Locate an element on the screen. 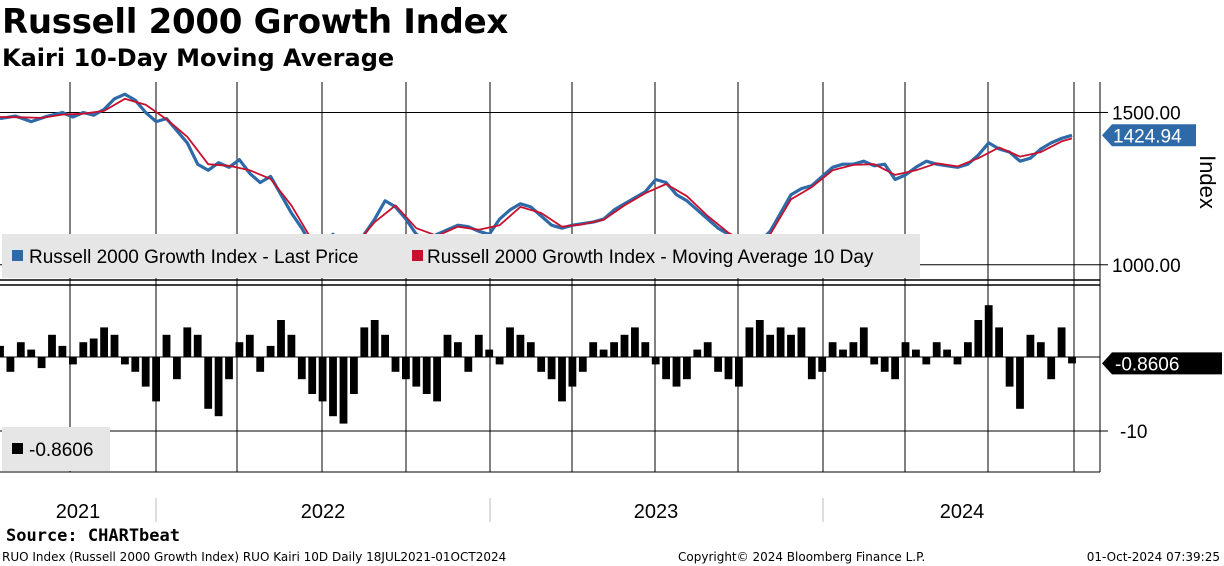 Image resolution: width=1224 pixels, height=566 pixels. source-note: Source: CHARTbeat is located at coordinates (93, 536).